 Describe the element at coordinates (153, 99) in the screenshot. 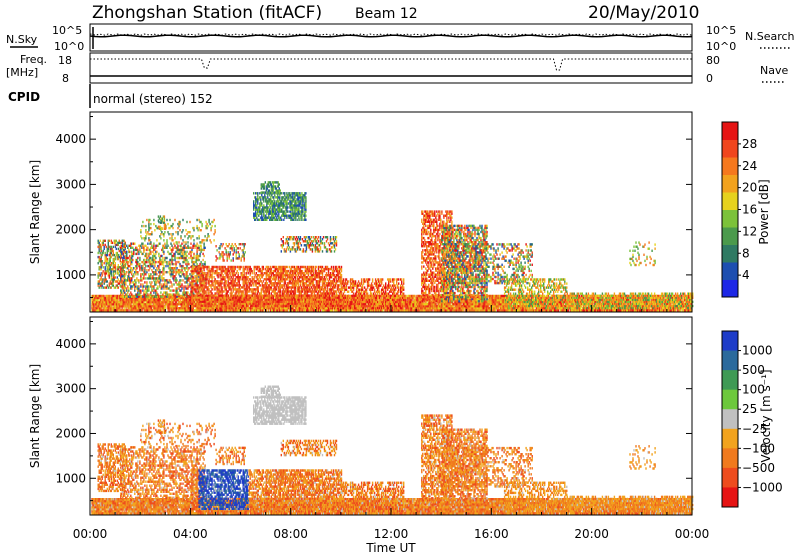

I see `cpid-value: normal (stereo) 152` at that location.